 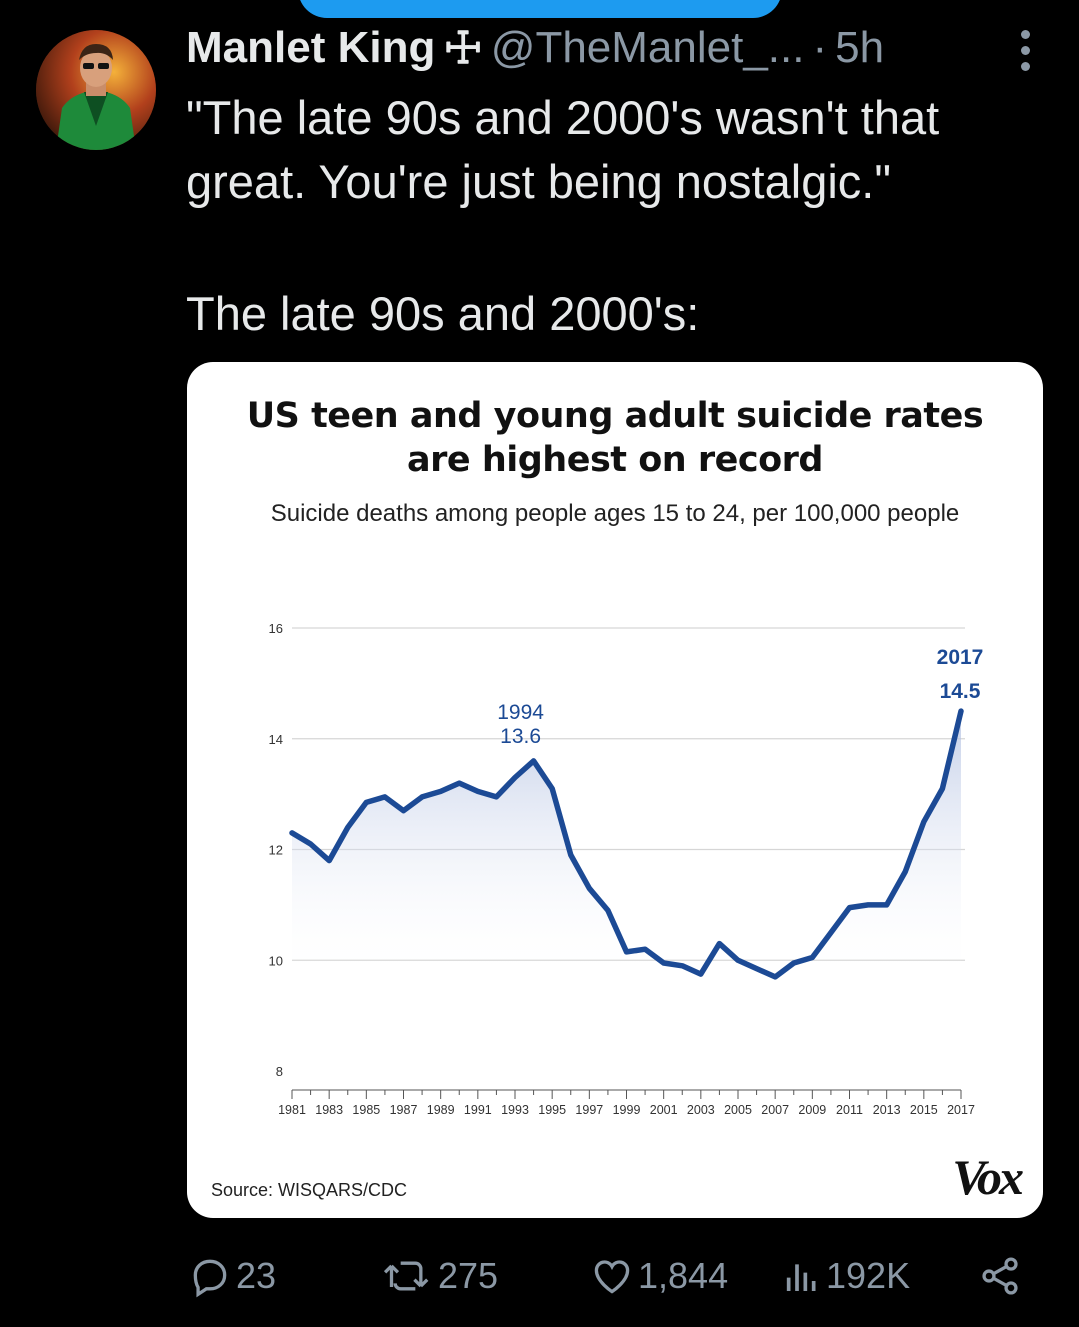 I want to click on x-tick-label-1983: 1983, so click(x=329, y=1110).